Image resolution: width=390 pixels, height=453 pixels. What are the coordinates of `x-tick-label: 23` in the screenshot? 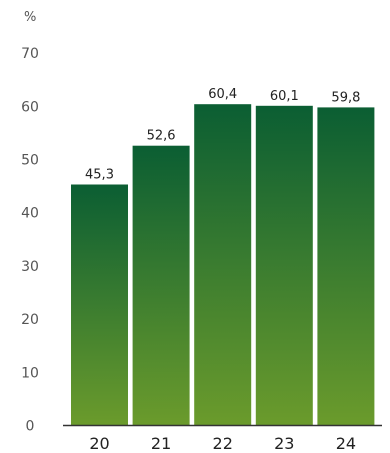 It's located at (284, 443).